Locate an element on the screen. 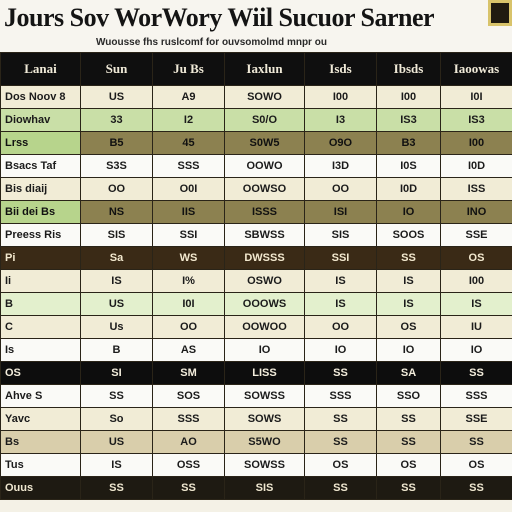 The image size is (512, 512). table-cell: INO is located at coordinates (476, 212).